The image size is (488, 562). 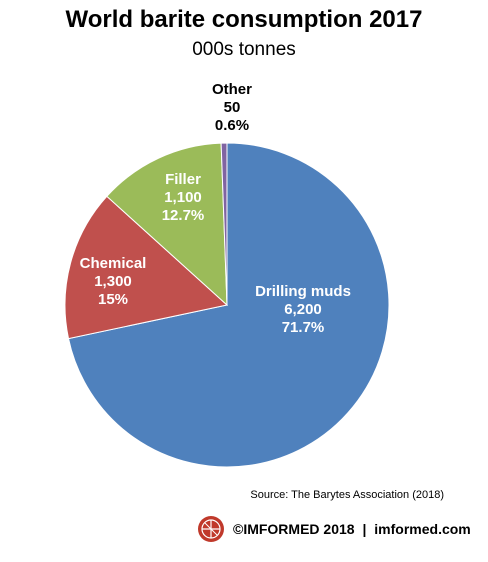 What do you see at coordinates (113, 281) in the screenshot?
I see `data-label-chemical-value: 1,300` at bounding box center [113, 281].